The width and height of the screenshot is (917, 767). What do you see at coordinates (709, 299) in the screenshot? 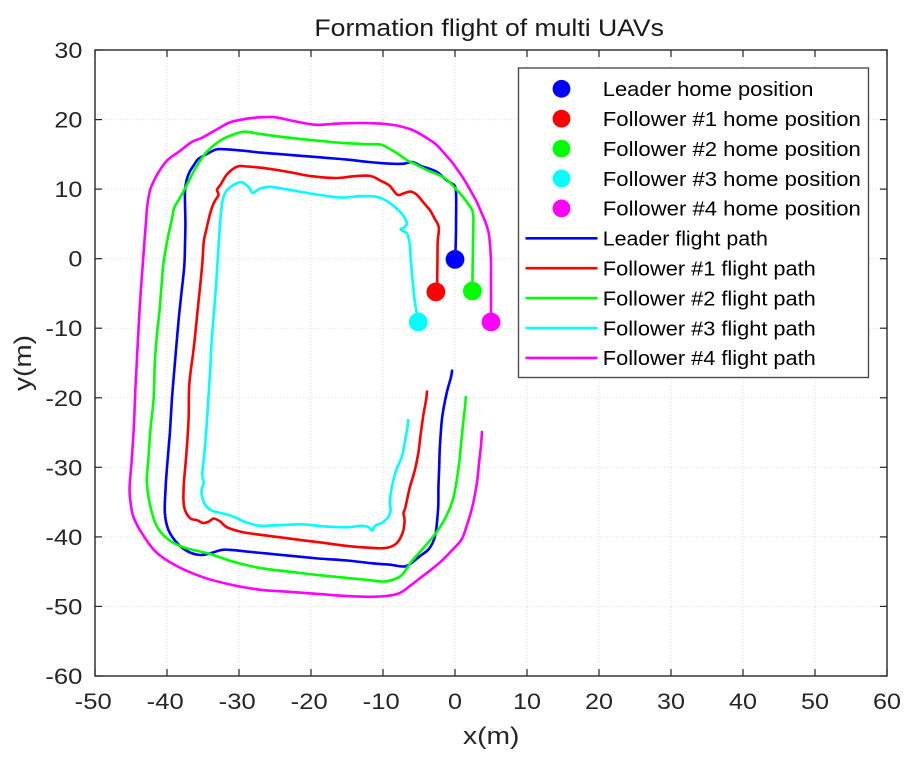
I see `svg-text: Follower #2 flight path` at bounding box center [709, 299].